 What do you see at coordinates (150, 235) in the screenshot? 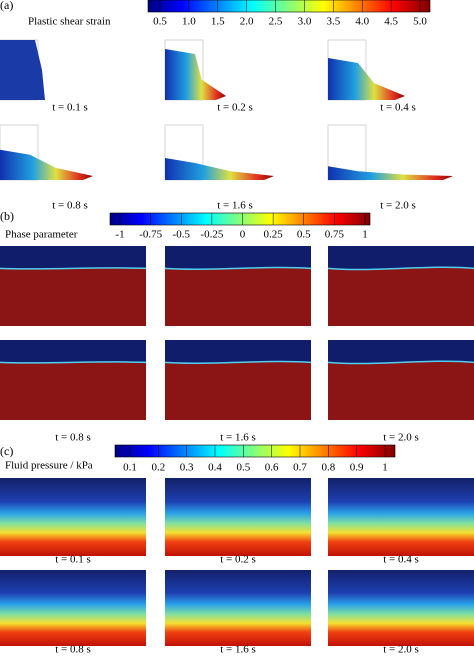
I see `colorbar-tick-label: -0.75` at bounding box center [150, 235].